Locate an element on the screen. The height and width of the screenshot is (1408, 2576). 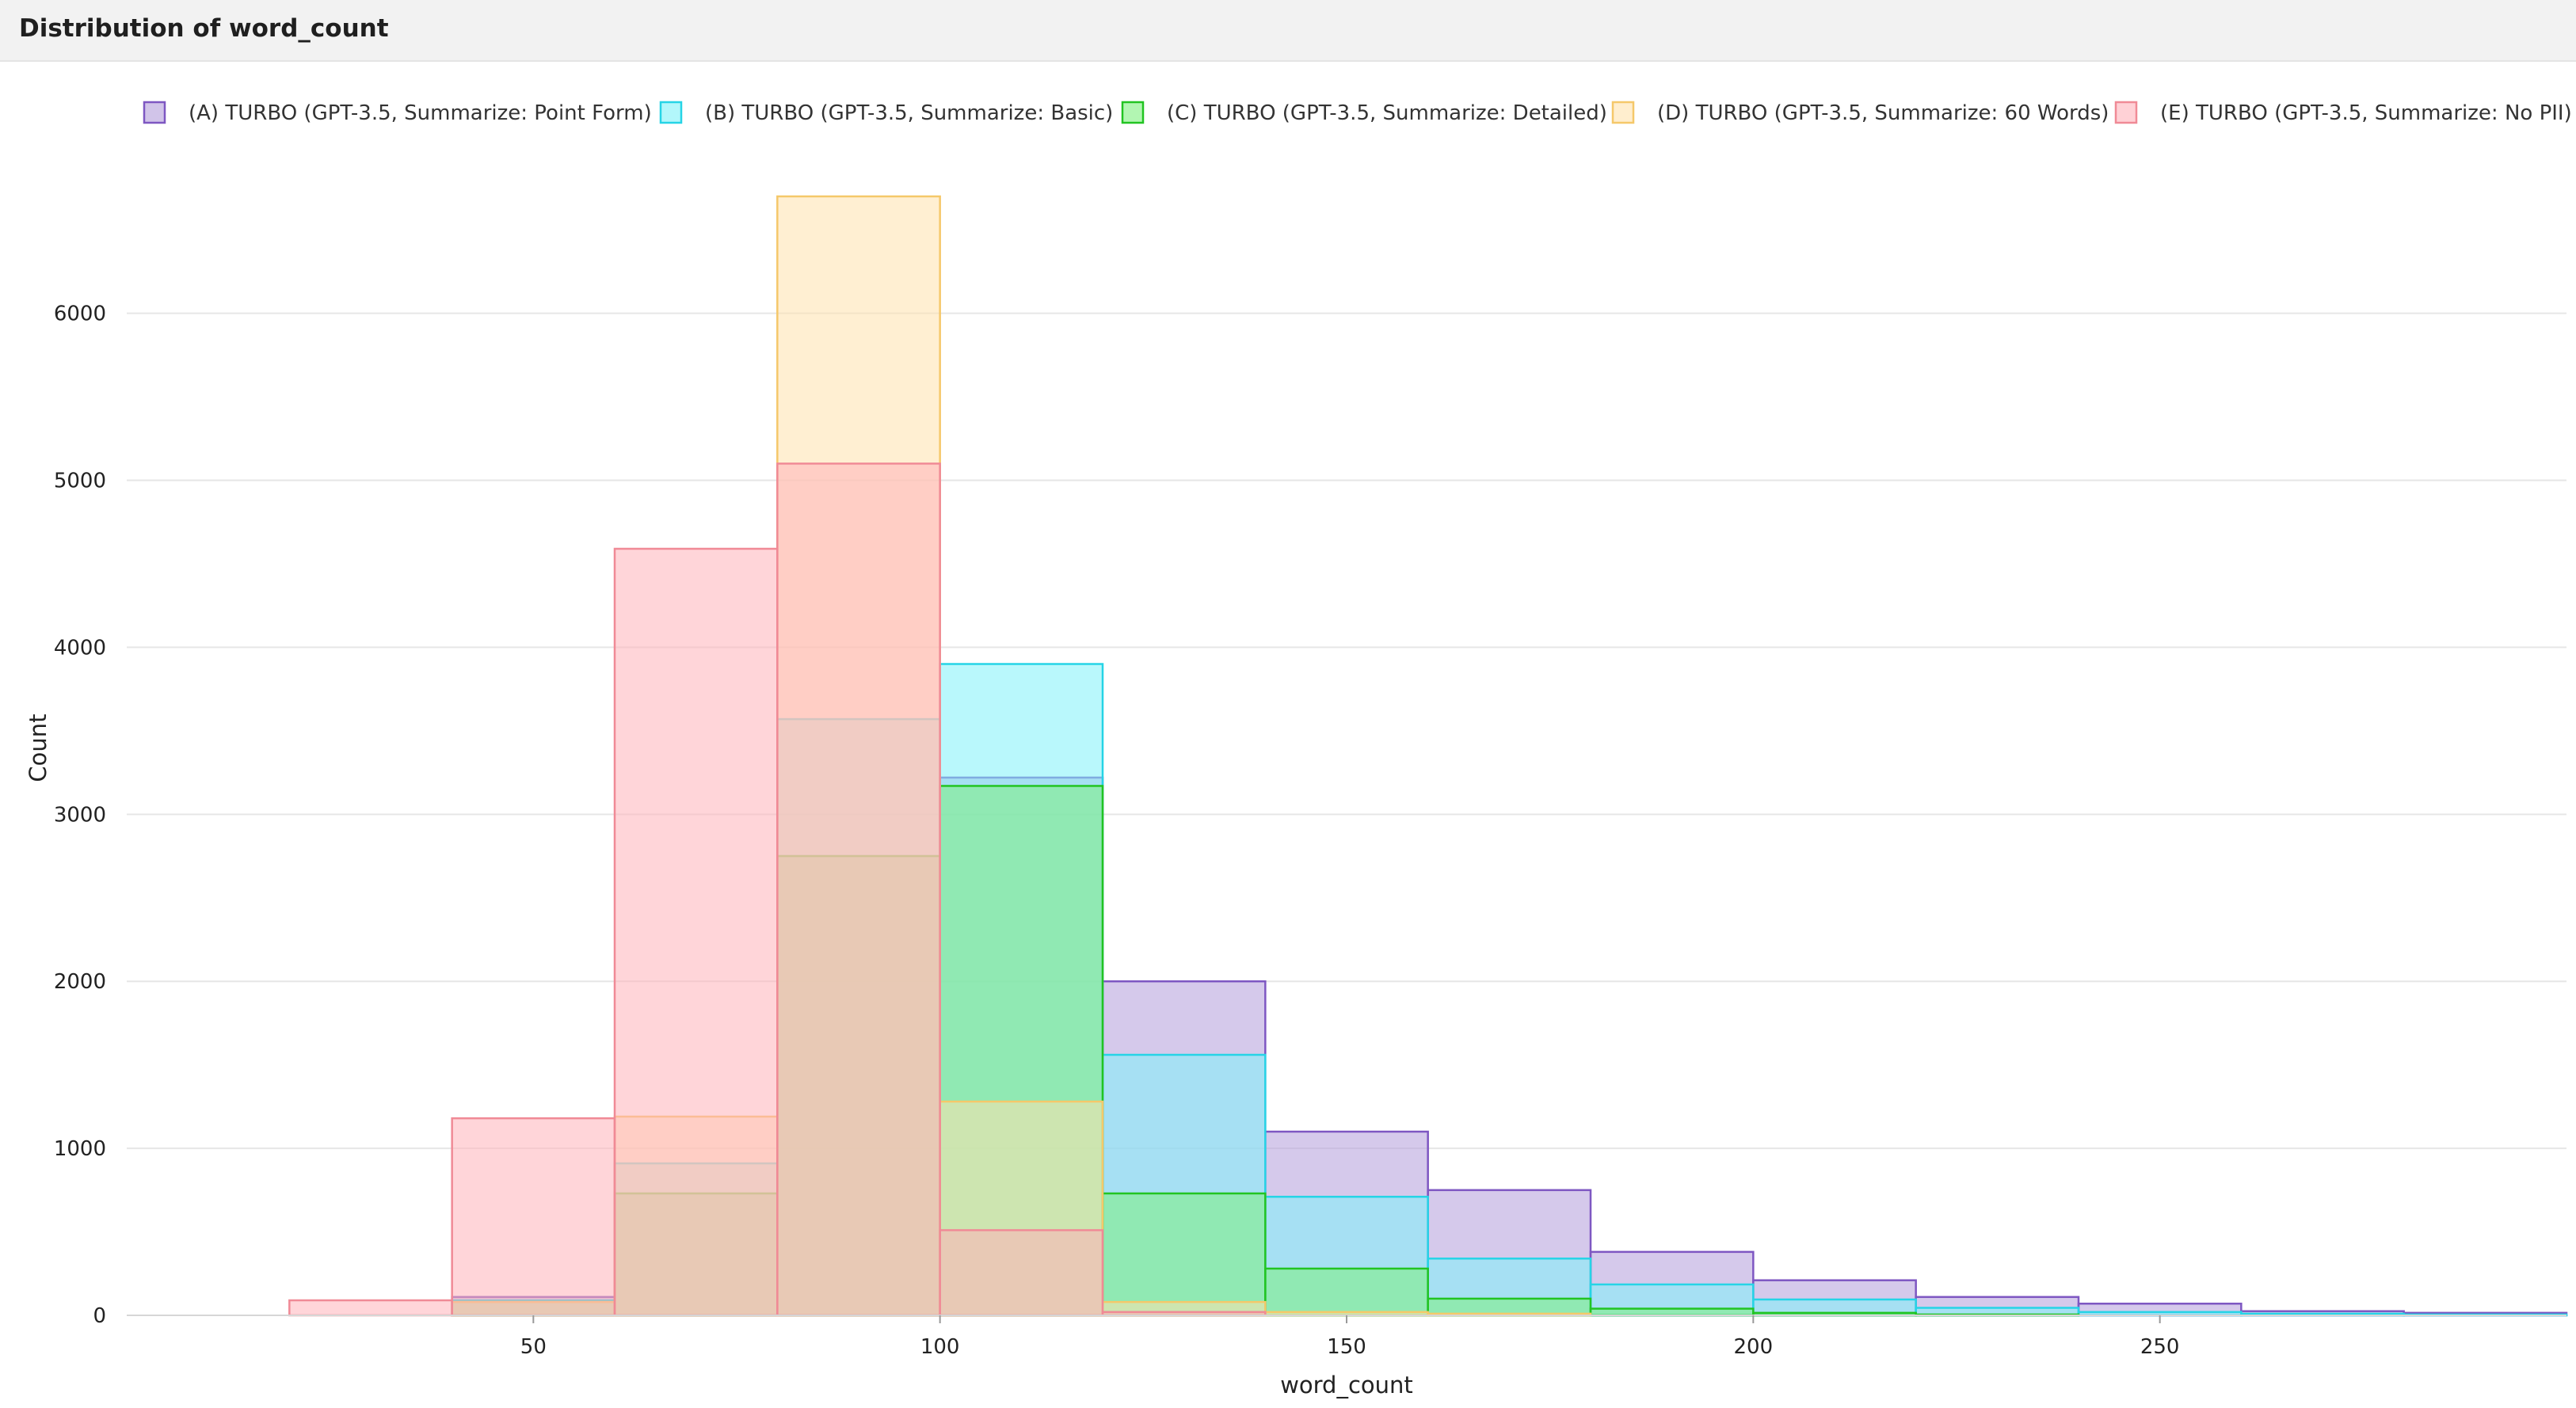
legend-item-c: (C) TURBO (GPT-3.5, Summarize: Detailed) is located at coordinates (1364, 113).